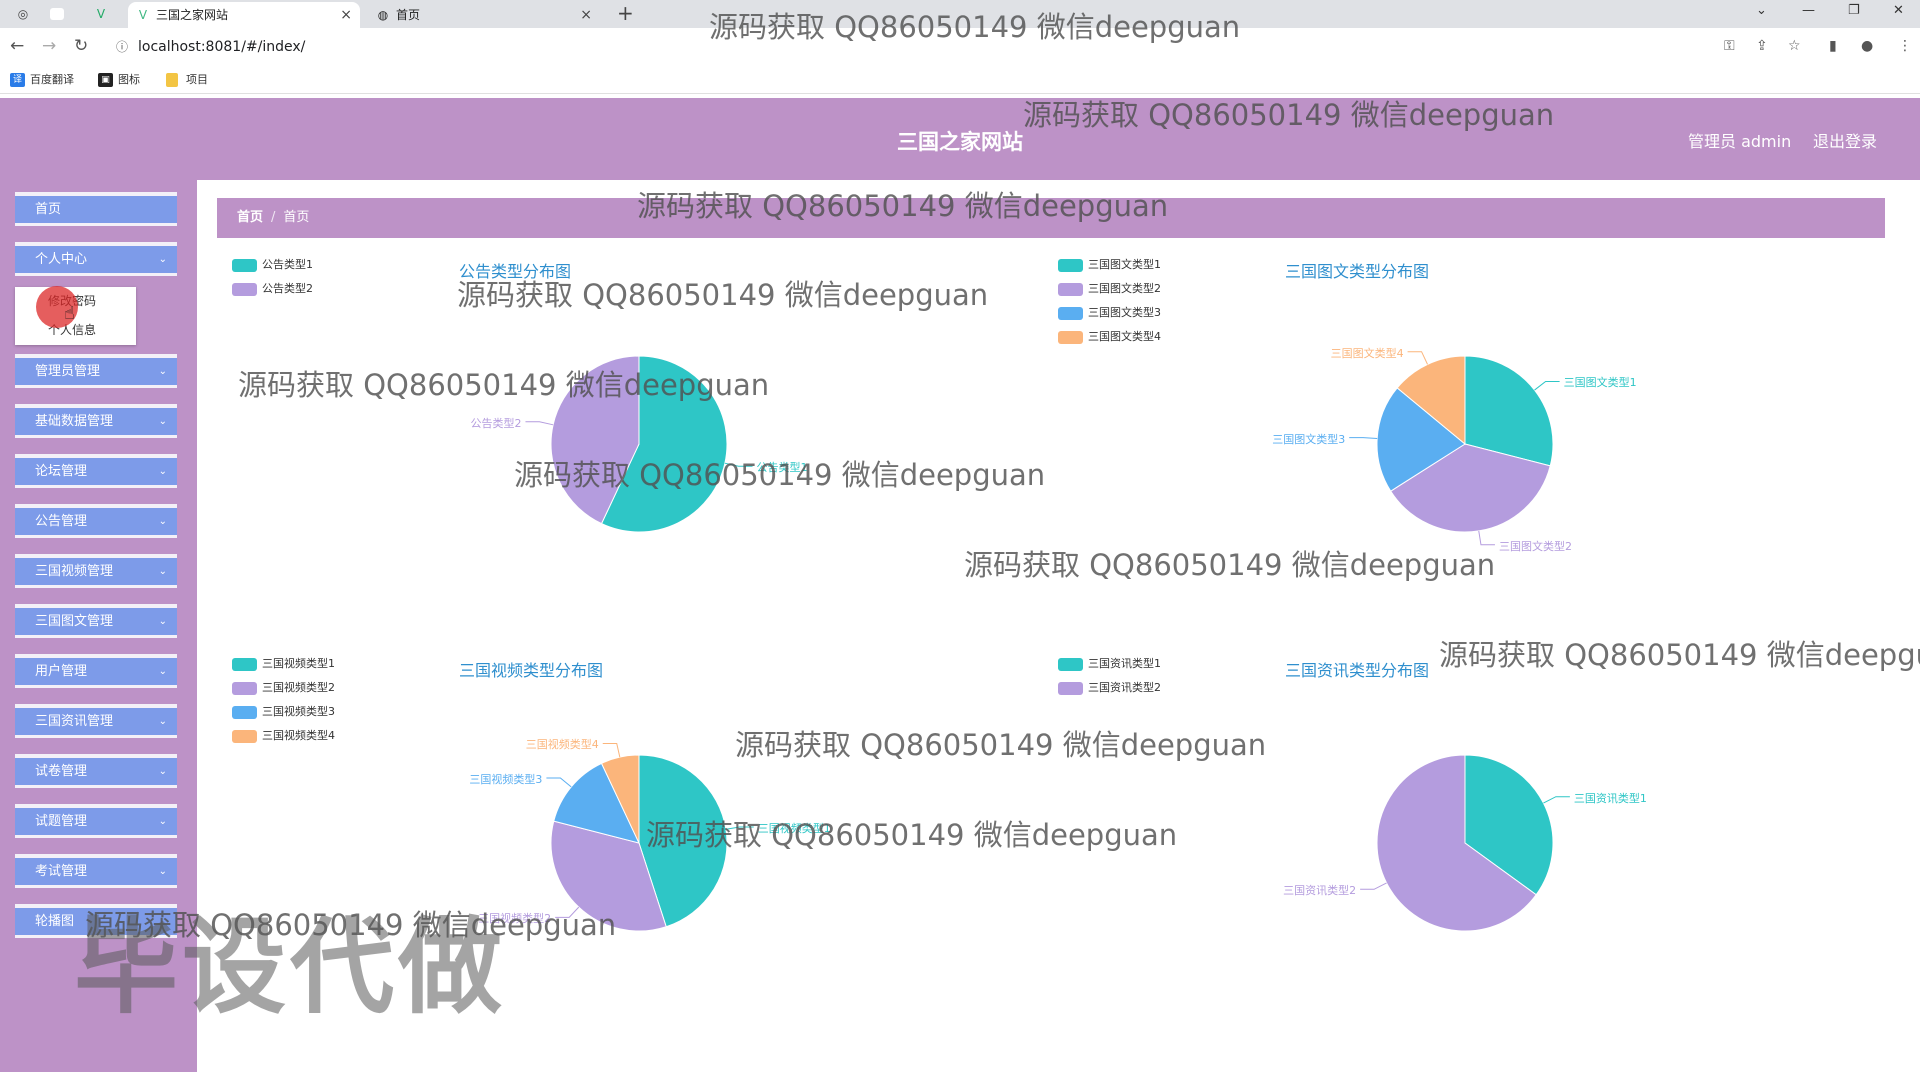 This screenshot has height=1072, width=1920. I want to click on slice-label: 公告类型1, so click(782, 468).